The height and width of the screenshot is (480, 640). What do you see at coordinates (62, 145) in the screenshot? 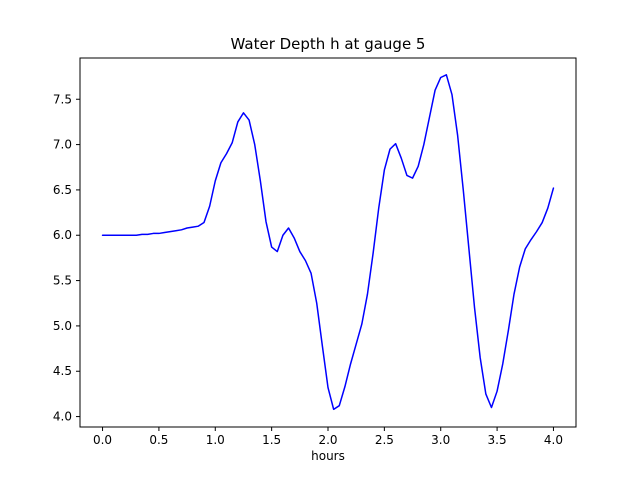
I see `y-tick-label: 7.0` at bounding box center [62, 145].